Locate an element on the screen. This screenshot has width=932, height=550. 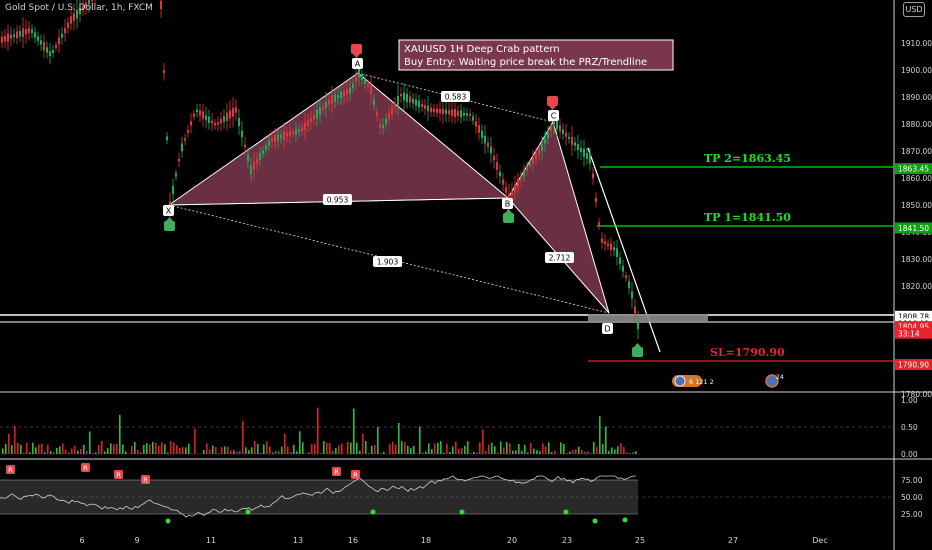
buy-signal-icon is located at coordinates (637, 350).